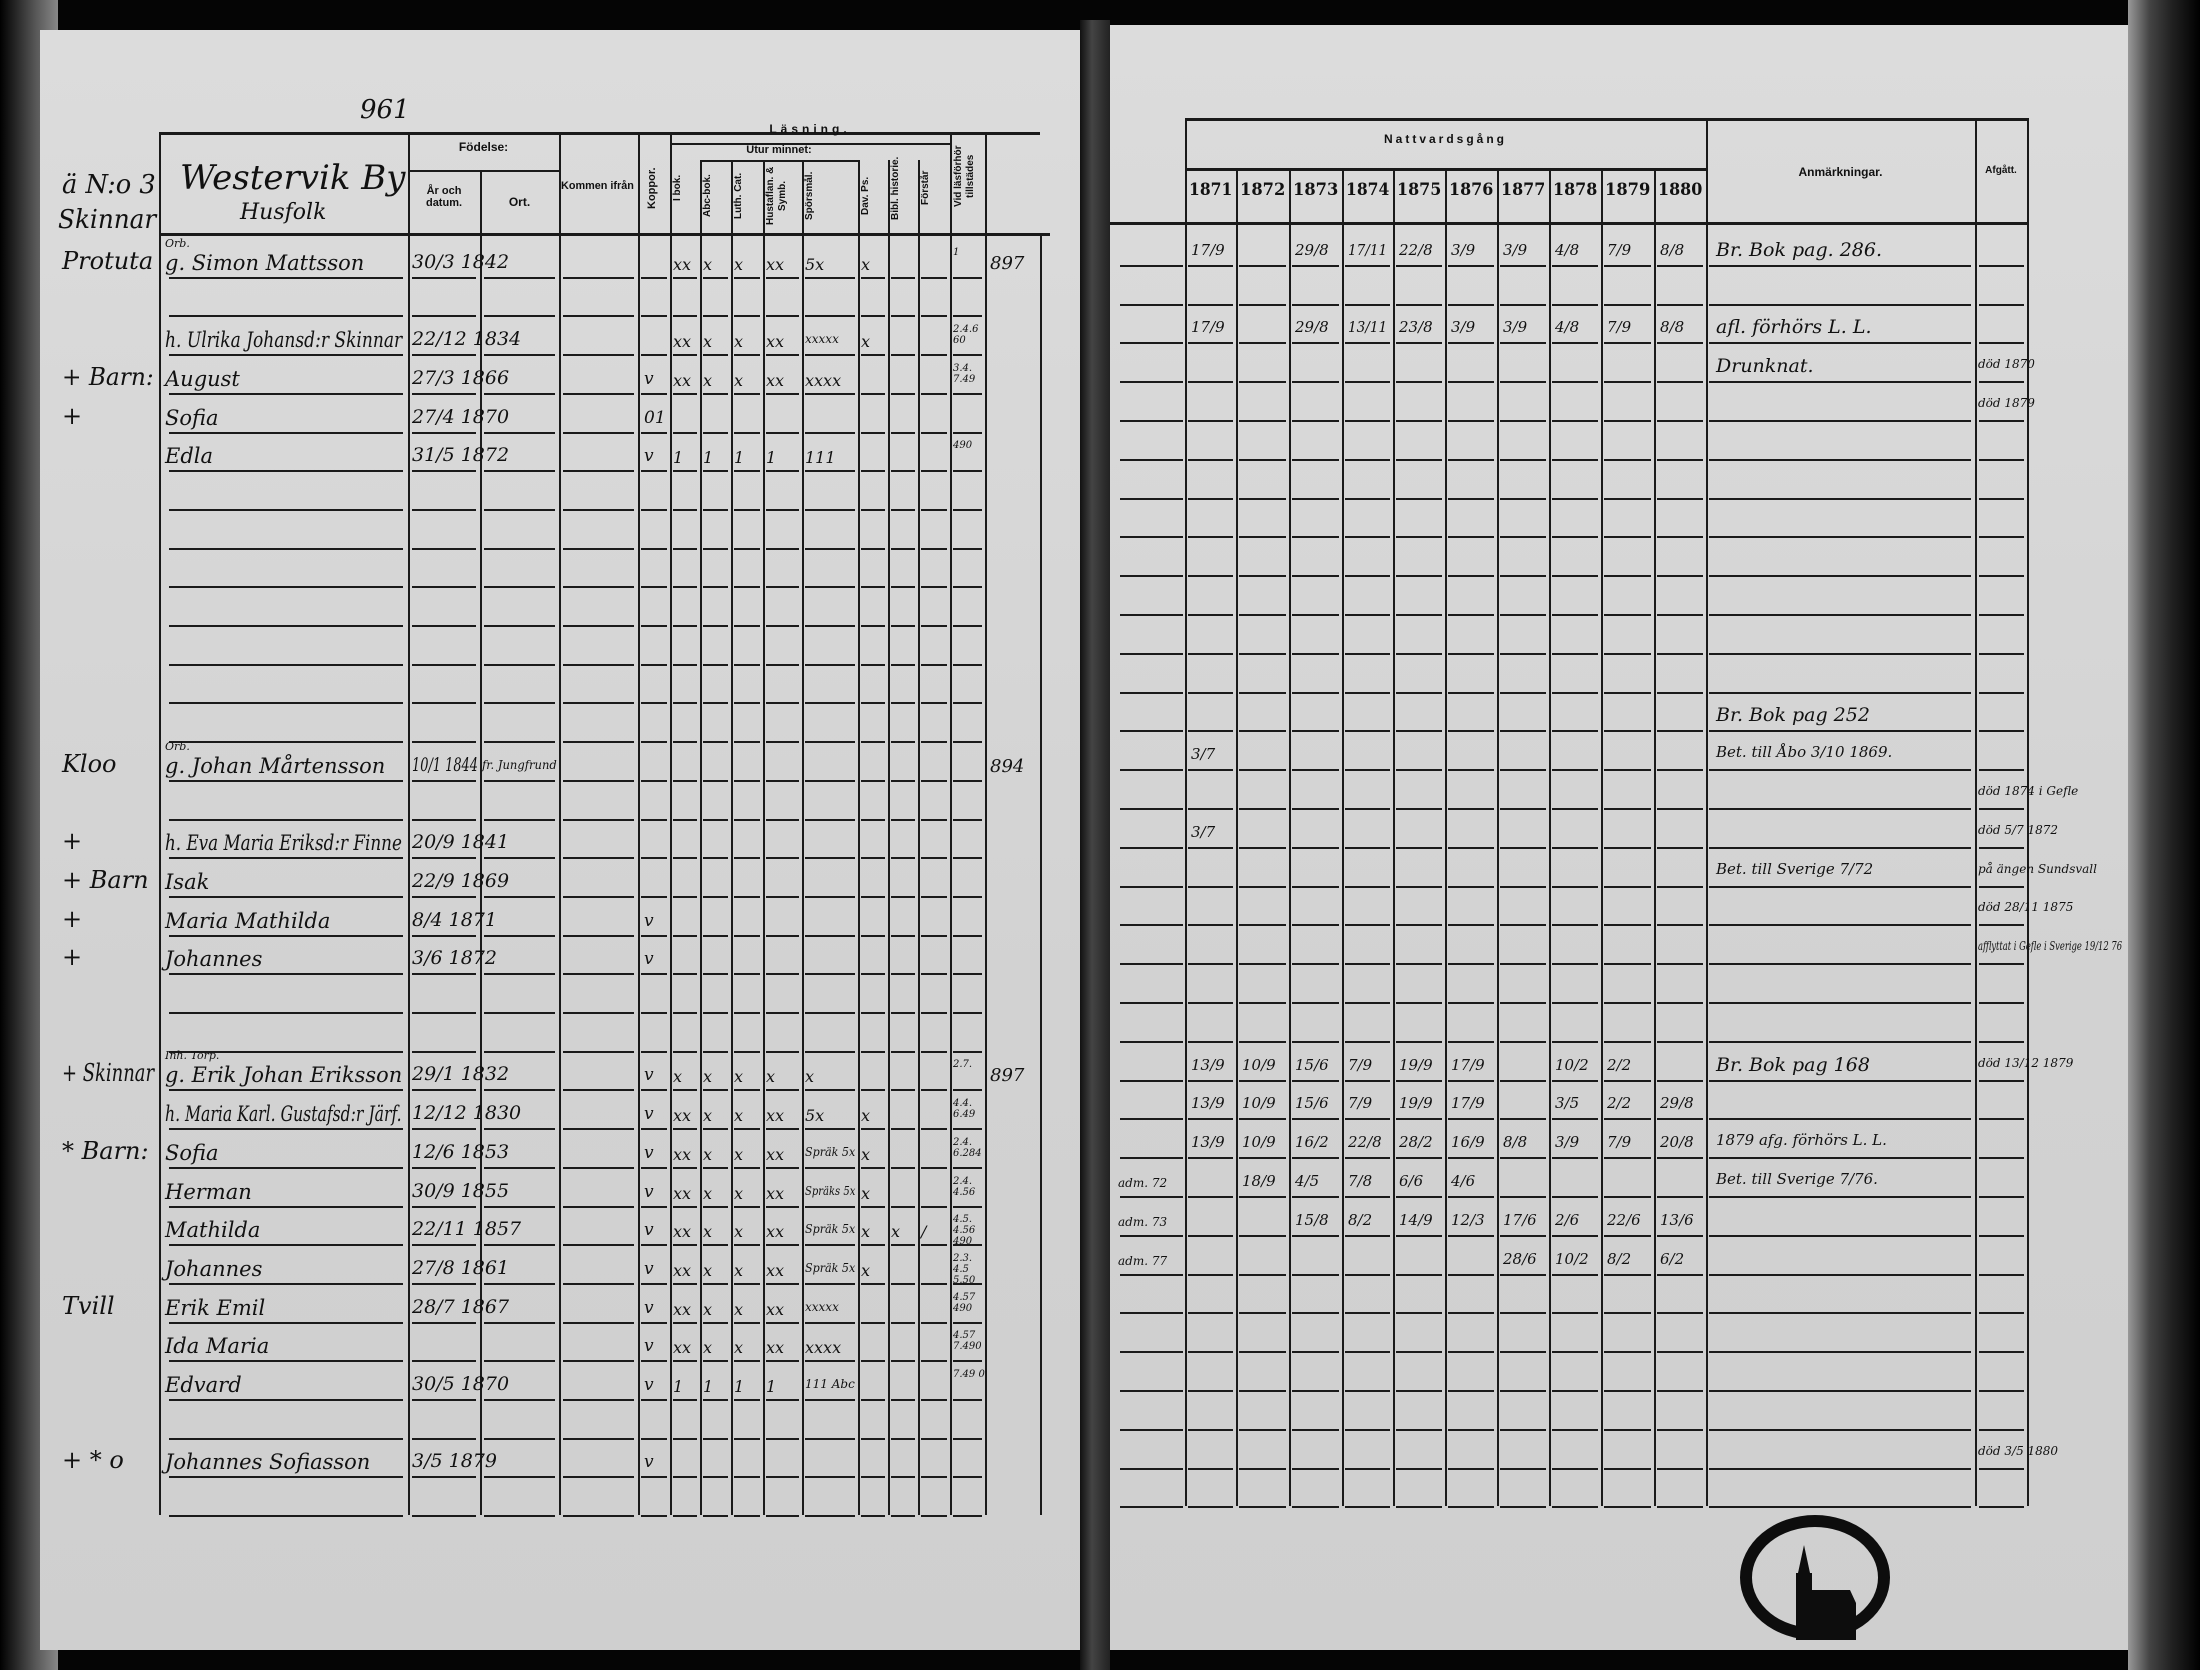  What do you see at coordinates (1312, 1219) in the screenshot?
I see `communion-date: 15/8` at bounding box center [1312, 1219].